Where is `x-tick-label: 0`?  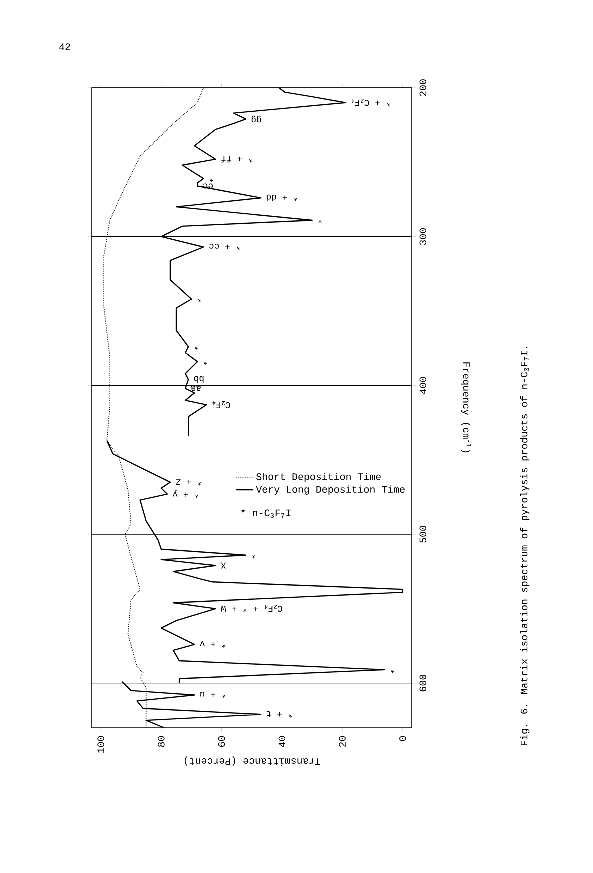 x-tick-label: 0 is located at coordinates (403, 739).